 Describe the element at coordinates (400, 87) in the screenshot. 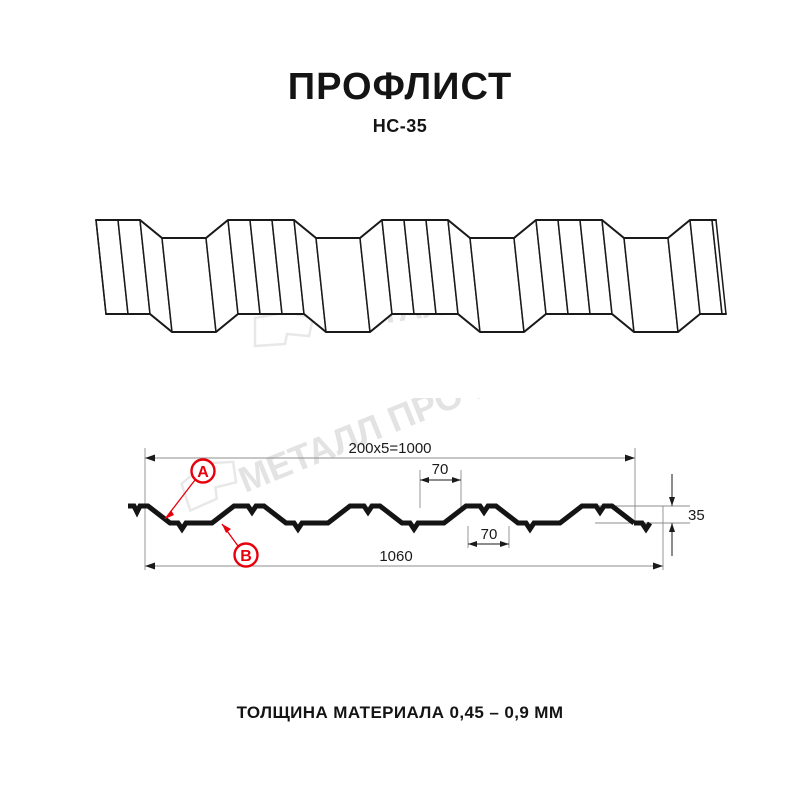

I see `page-title: ПРОФЛИСТ` at that location.